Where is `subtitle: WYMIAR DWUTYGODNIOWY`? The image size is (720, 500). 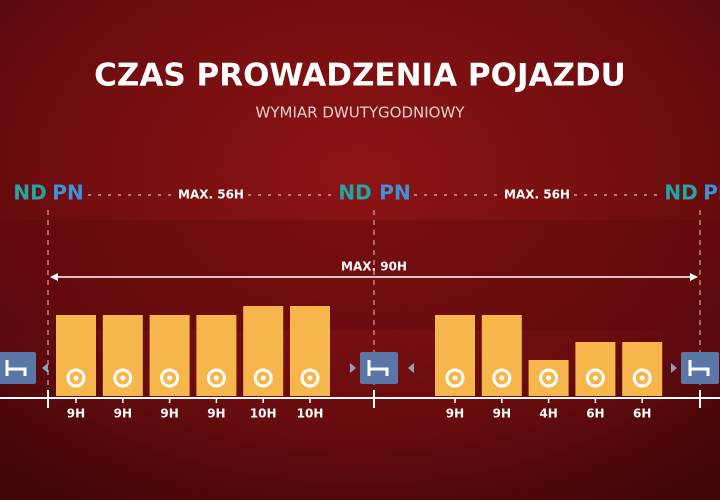 subtitle: WYMIAR DWUTYGODNIOWY is located at coordinates (361, 113).